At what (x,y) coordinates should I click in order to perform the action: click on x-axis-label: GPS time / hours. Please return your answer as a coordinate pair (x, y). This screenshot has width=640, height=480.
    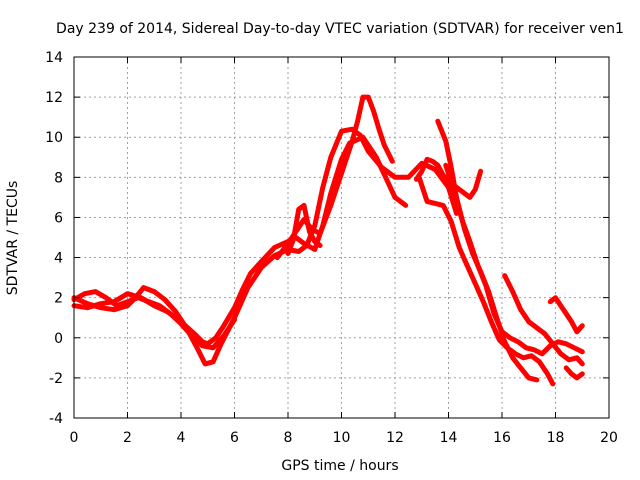
    Looking at the image, I should click on (339, 466).